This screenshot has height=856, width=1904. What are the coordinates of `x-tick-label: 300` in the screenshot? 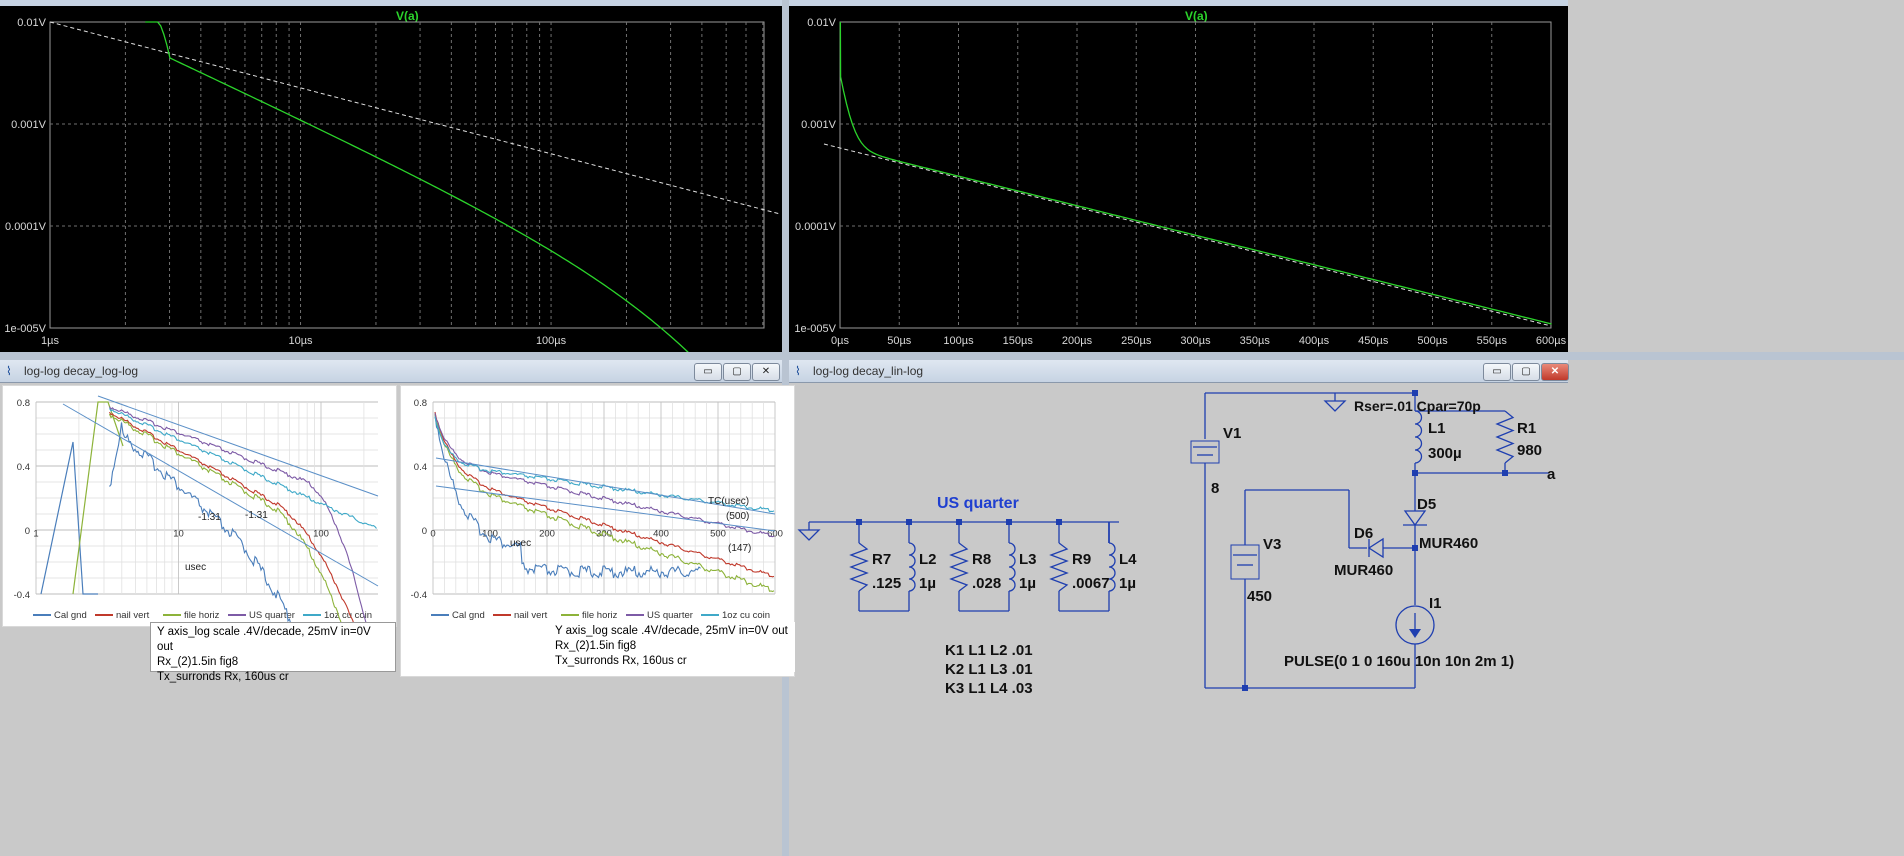 It's located at (604, 534).